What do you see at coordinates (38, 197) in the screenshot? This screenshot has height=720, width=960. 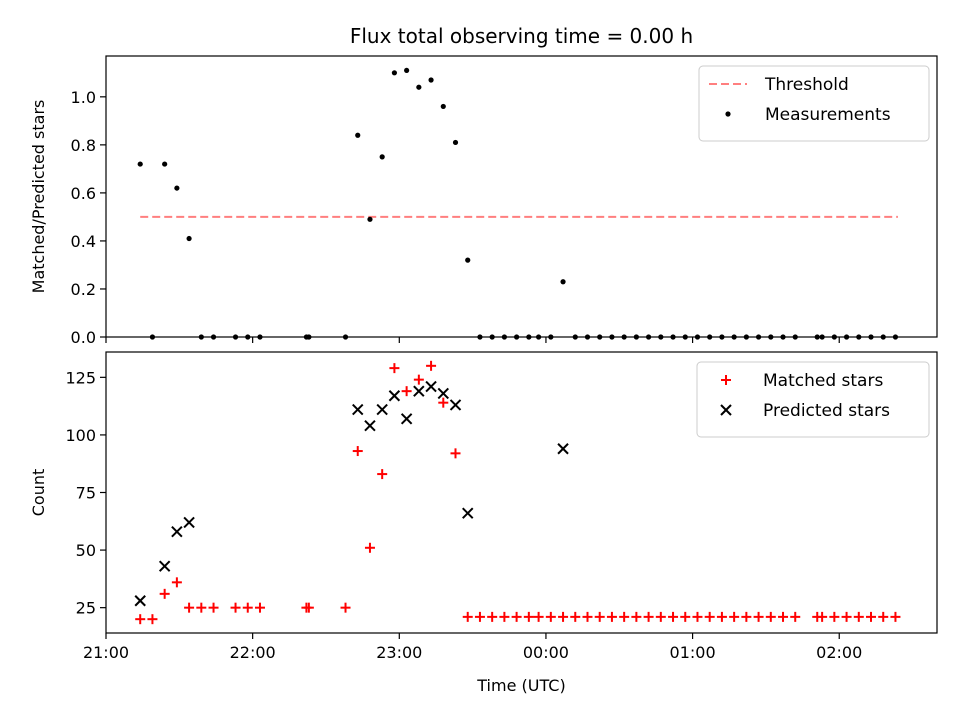 I see `y-axis-label: Matched/Predicted stars` at bounding box center [38, 197].